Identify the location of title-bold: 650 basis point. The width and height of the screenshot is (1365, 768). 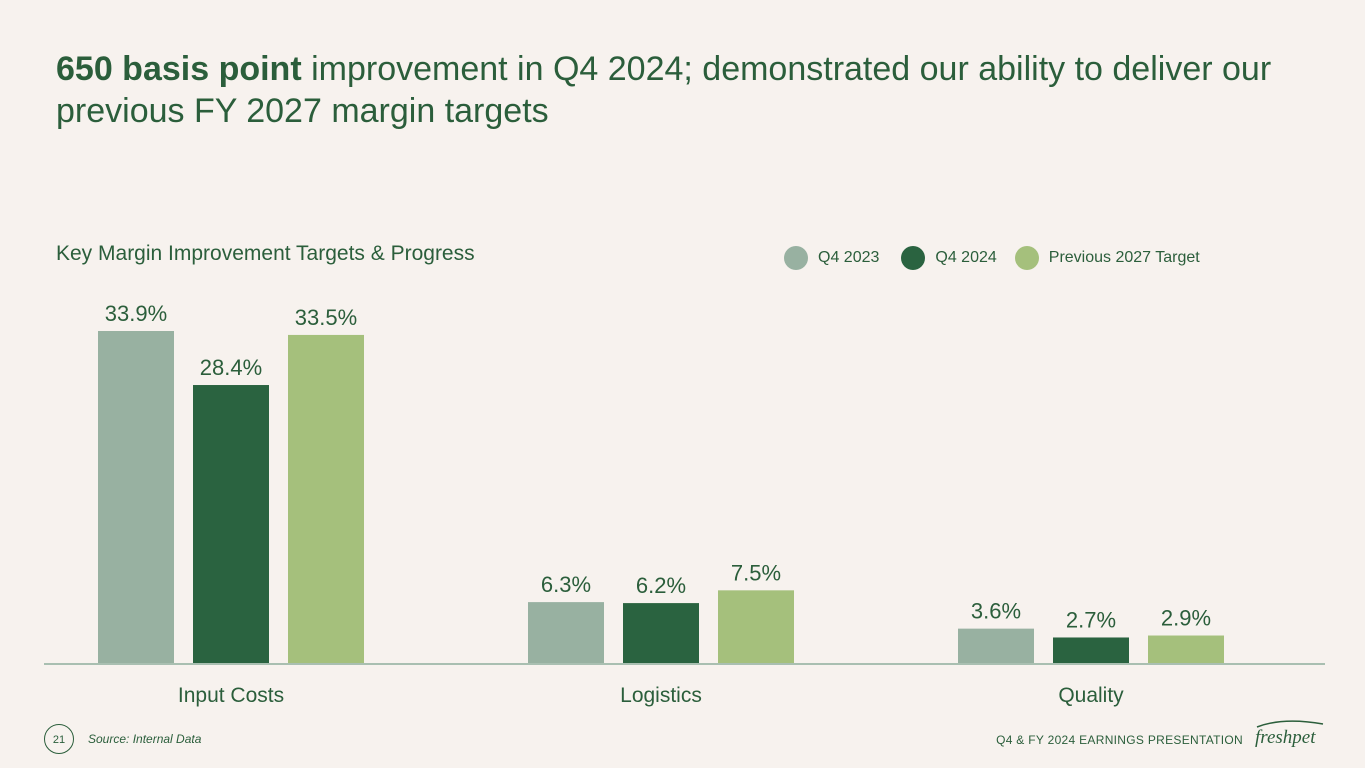
(179, 69).